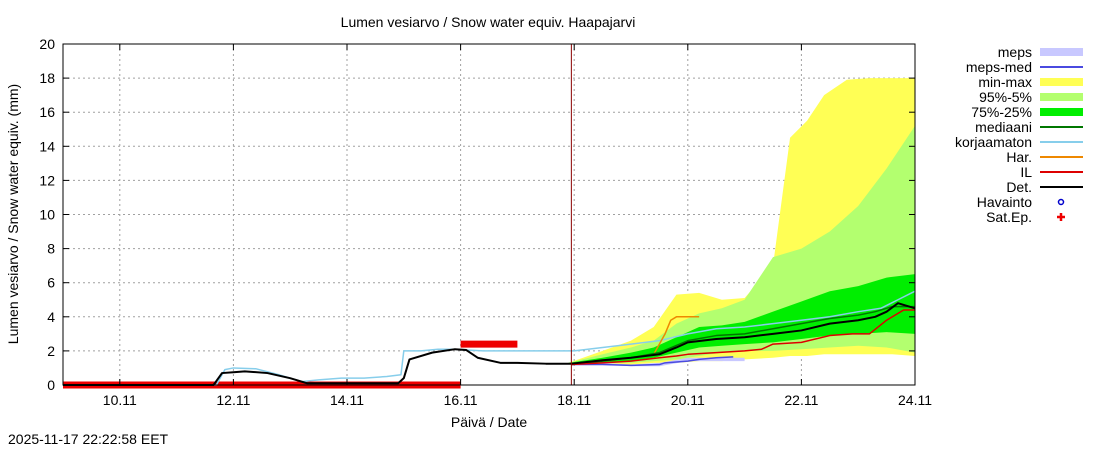  I want to click on x-tick-label: 20.11, so click(688, 400).